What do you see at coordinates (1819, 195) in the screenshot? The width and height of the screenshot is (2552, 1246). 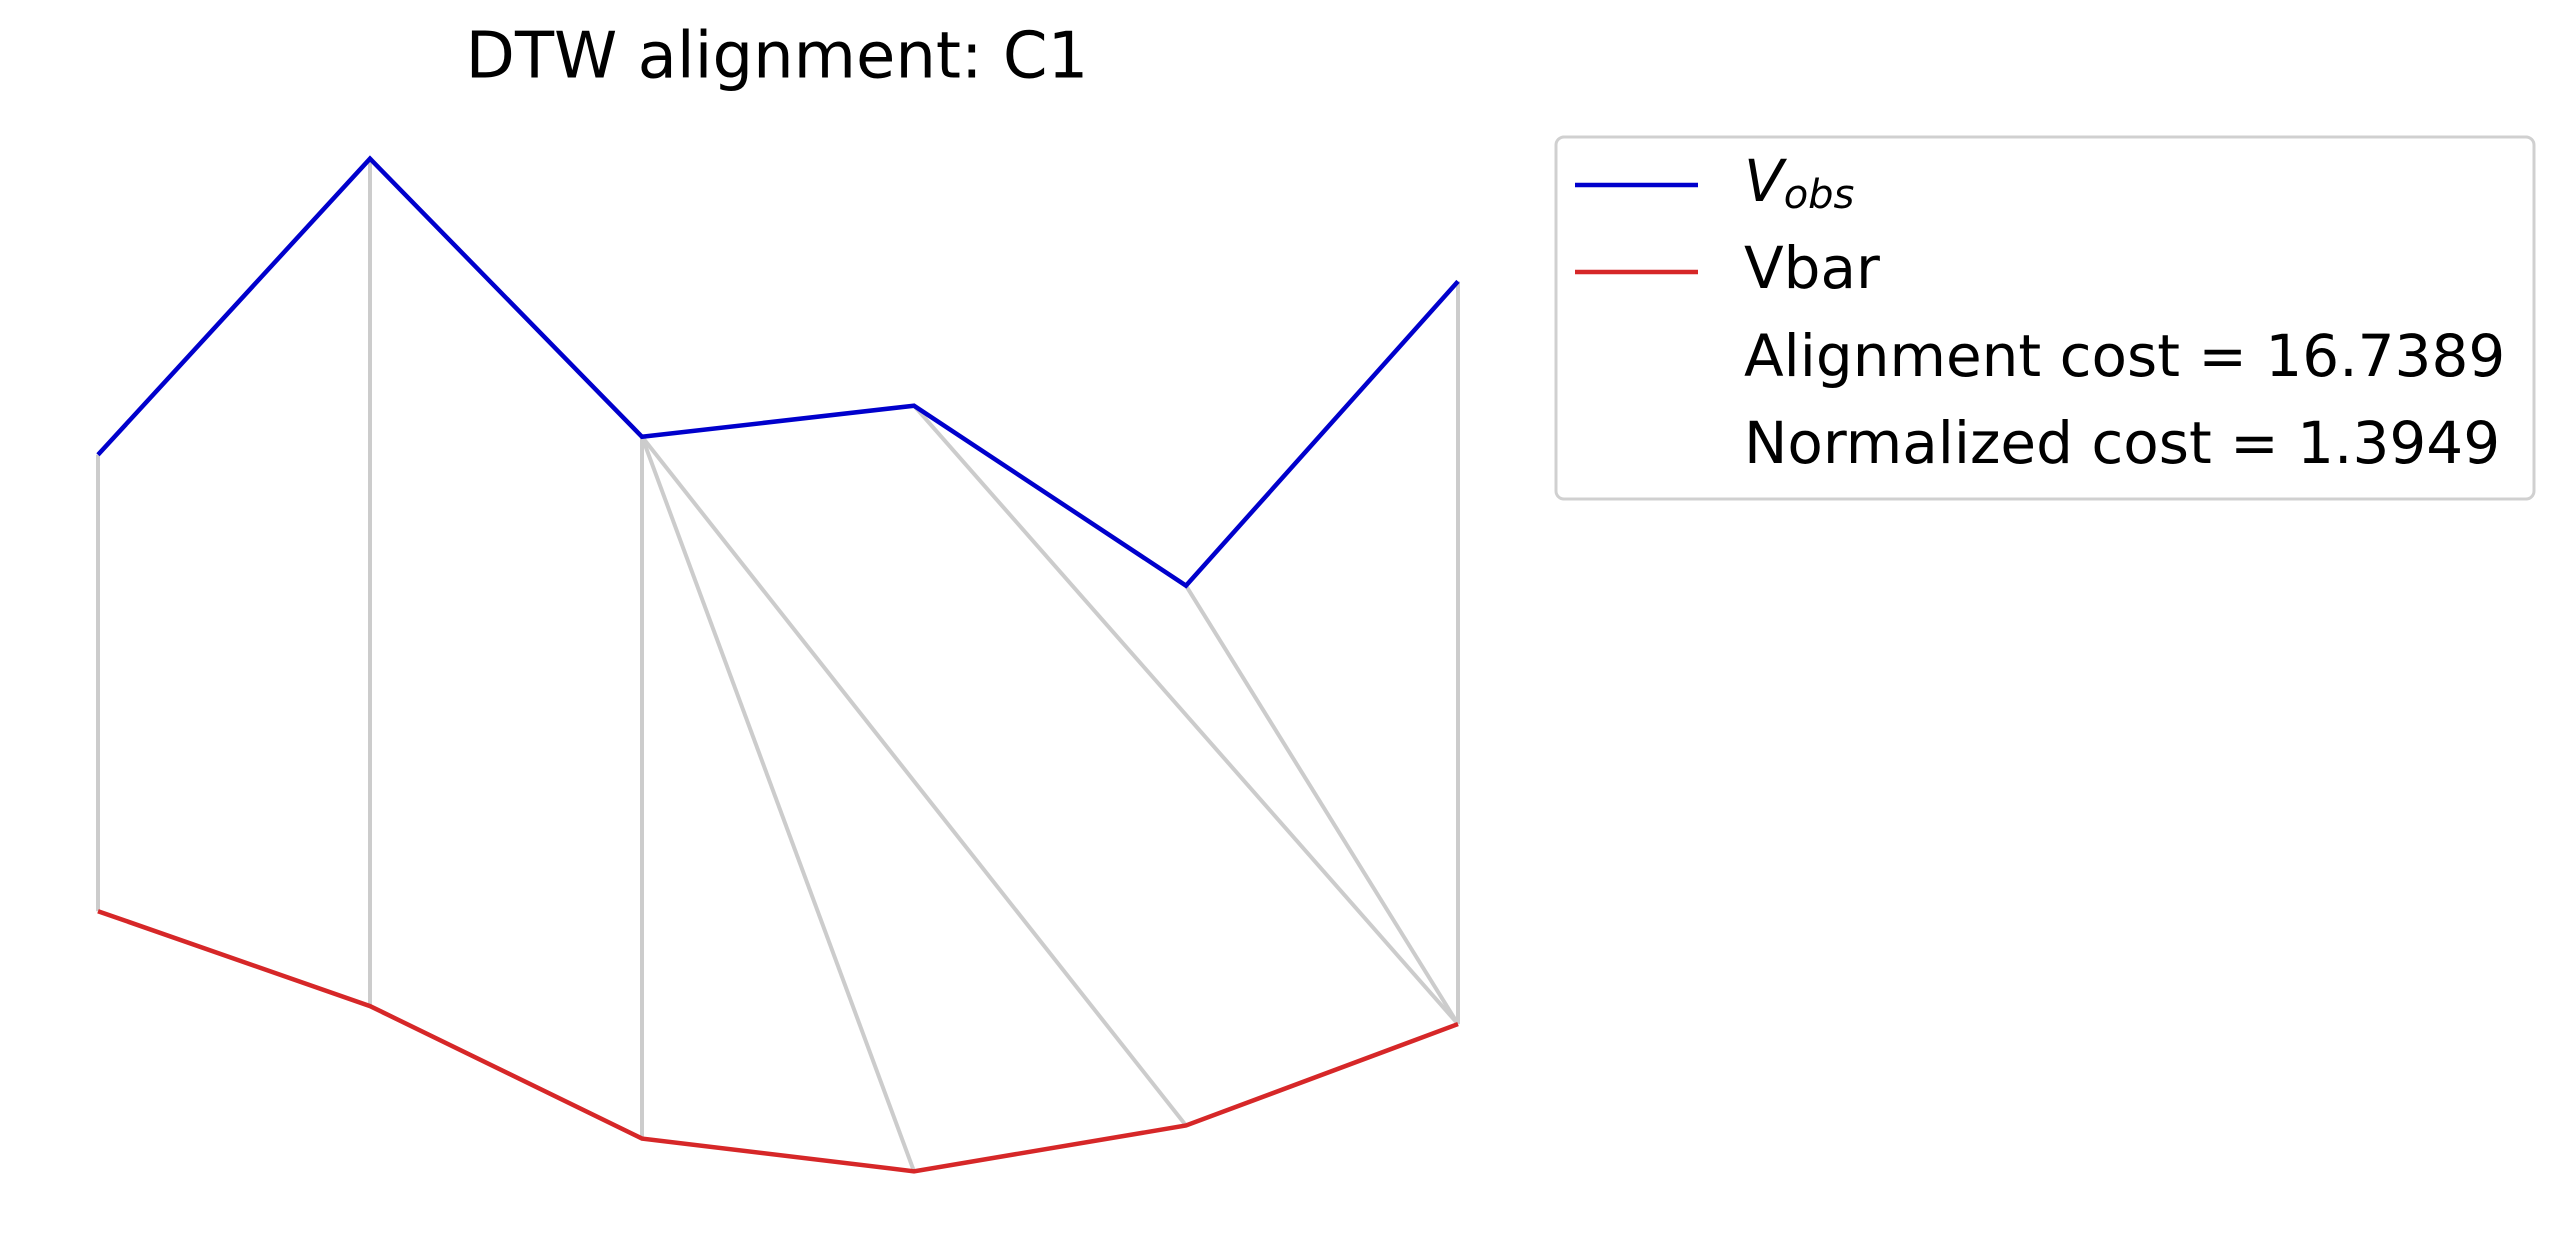 I see `legend-label-subscript: obs` at bounding box center [1819, 195].